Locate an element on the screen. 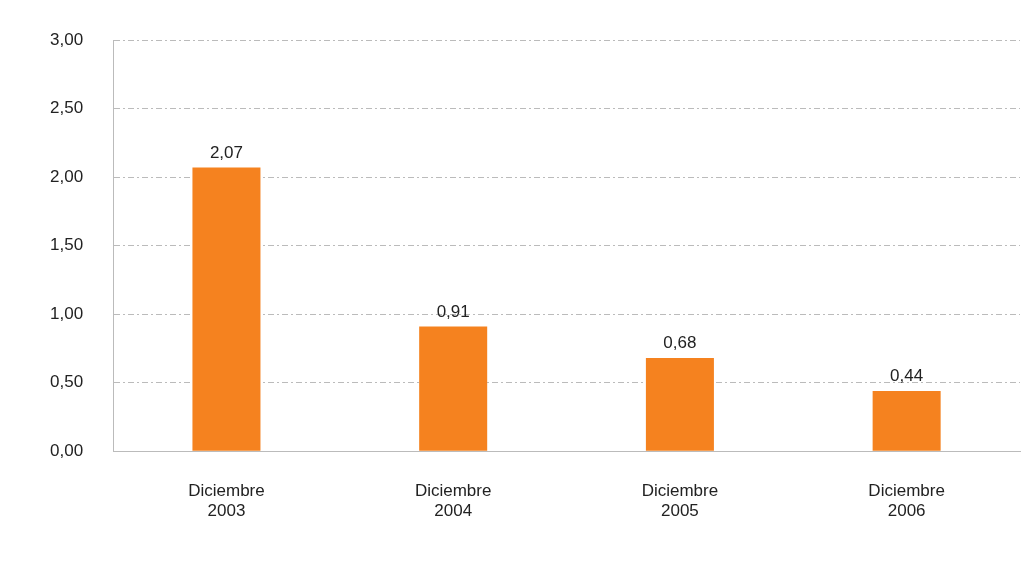 The width and height of the screenshot is (1025, 562). x-tick-label: Diciembre 2005 is located at coordinates (680, 501).